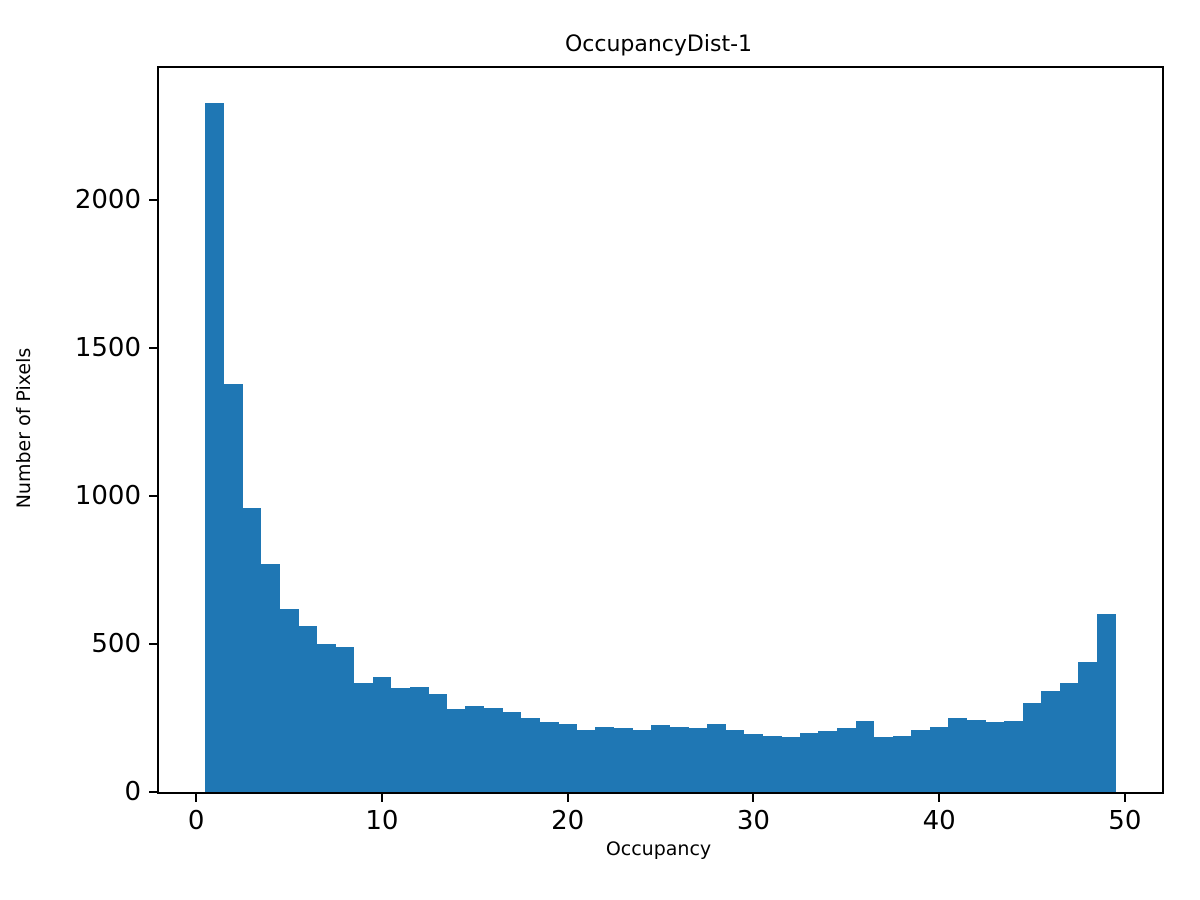 The width and height of the screenshot is (1200, 900). What do you see at coordinates (107, 496) in the screenshot?
I see `y-axis-tick-label: 1000` at bounding box center [107, 496].